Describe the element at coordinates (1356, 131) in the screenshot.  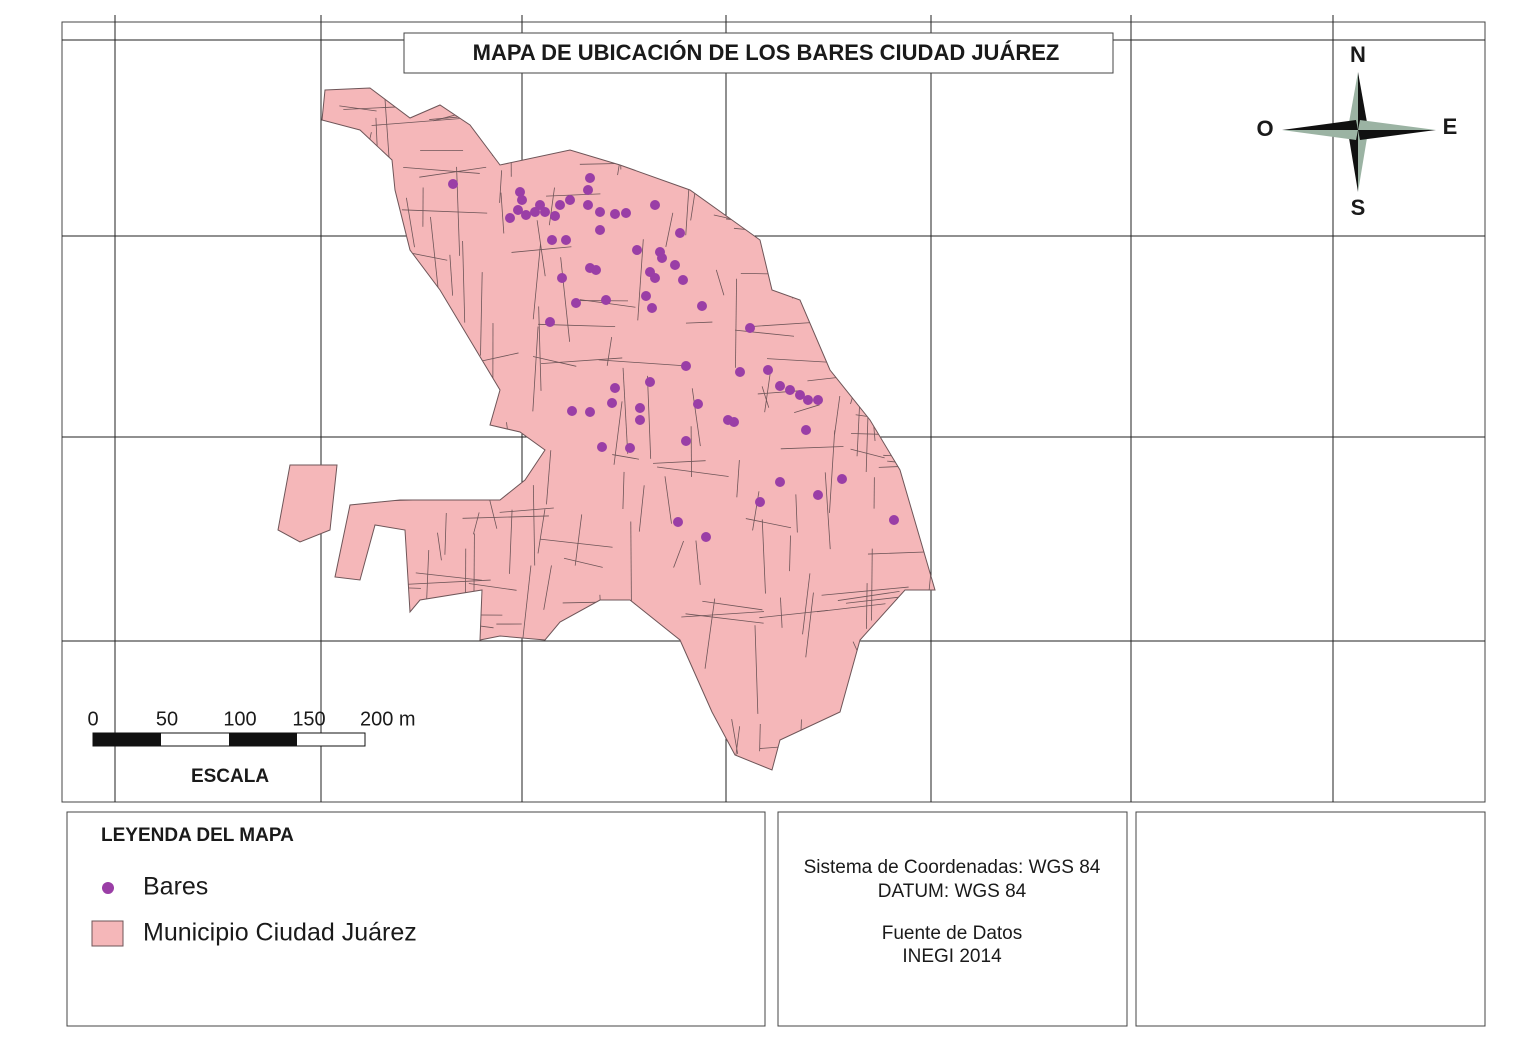
I see `compass: N O E S` at that location.